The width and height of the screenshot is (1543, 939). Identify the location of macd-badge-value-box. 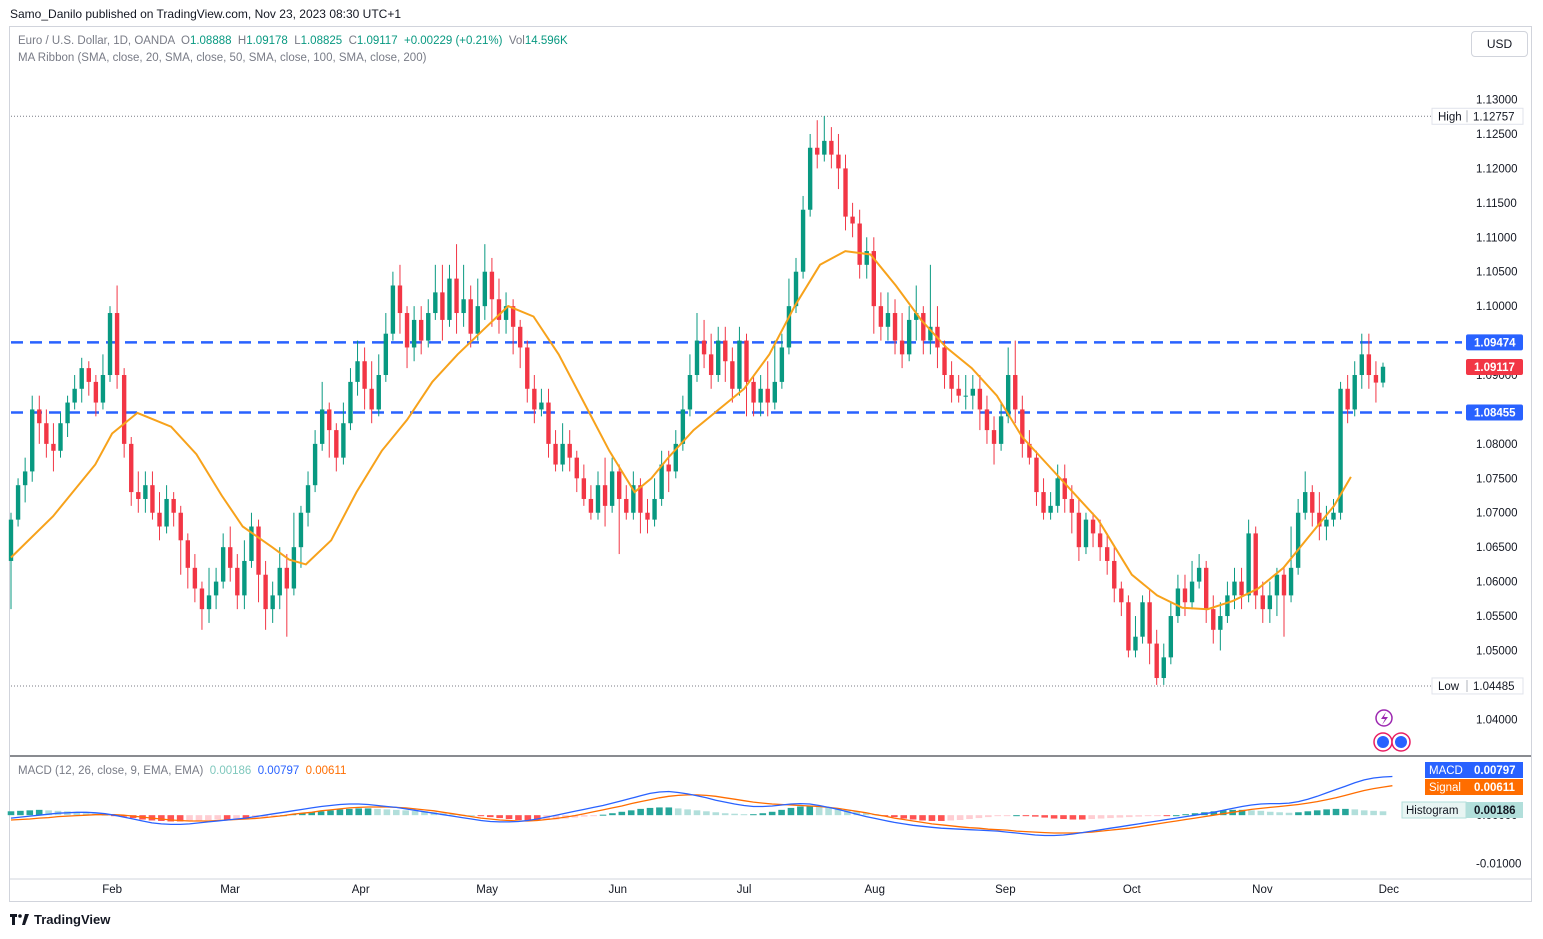
(1494, 770).